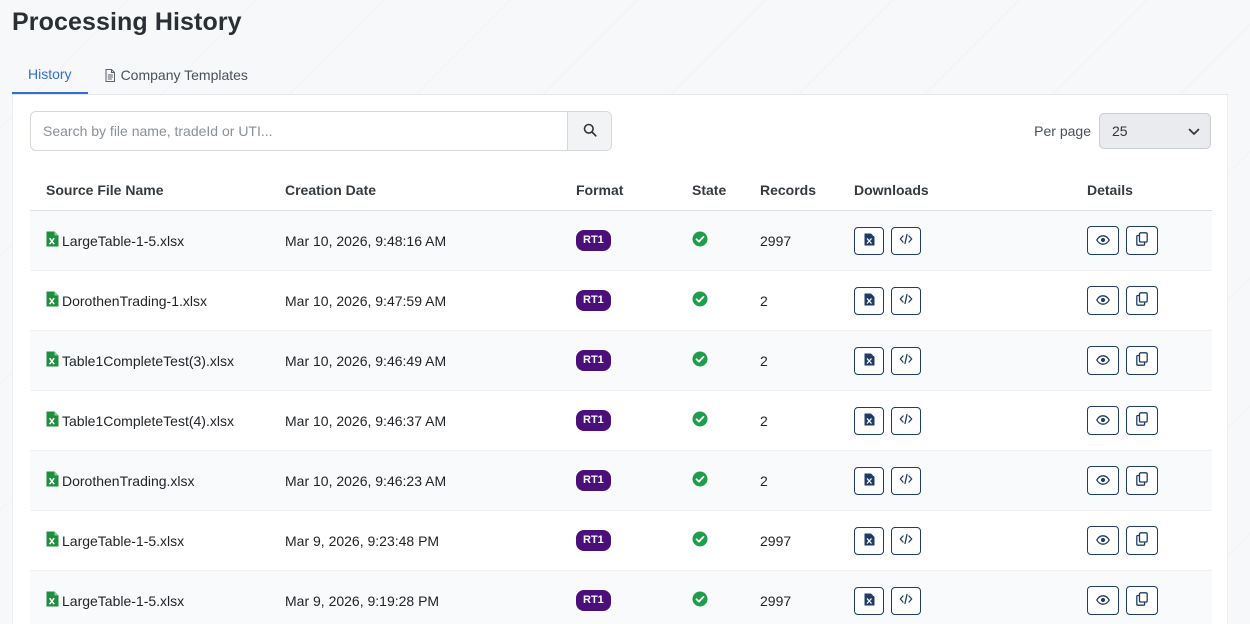 The height and width of the screenshot is (624, 1250). Describe the element at coordinates (414, 190) in the screenshot. I see `header-creation-date: Creation Date` at that location.